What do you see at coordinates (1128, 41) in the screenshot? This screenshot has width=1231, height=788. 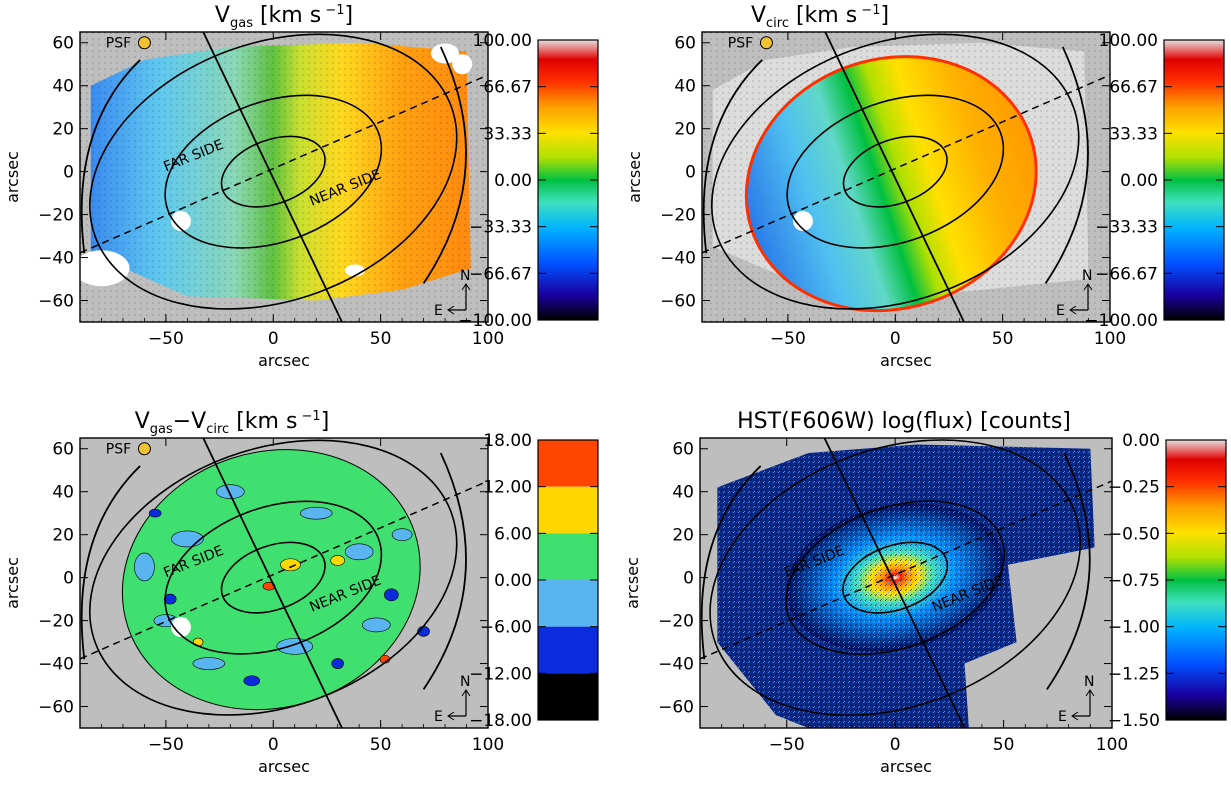 I see `colorbar-tick-label: 100.00` at bounding box center [1128, 41].